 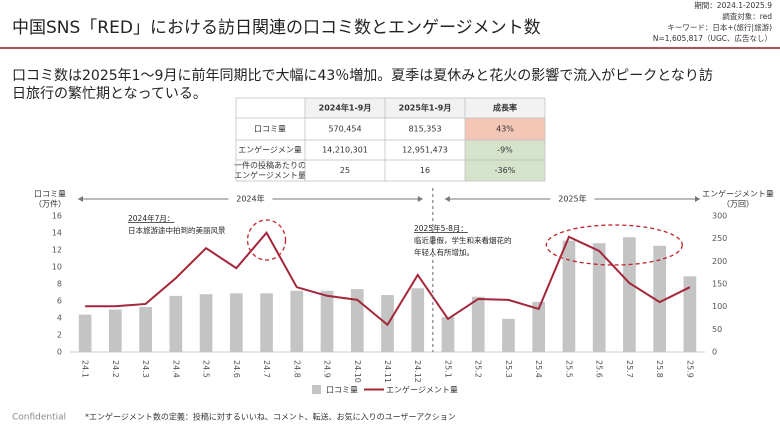 I want to click on table-header: 2025年1-9月, so click(x=425, y=108).